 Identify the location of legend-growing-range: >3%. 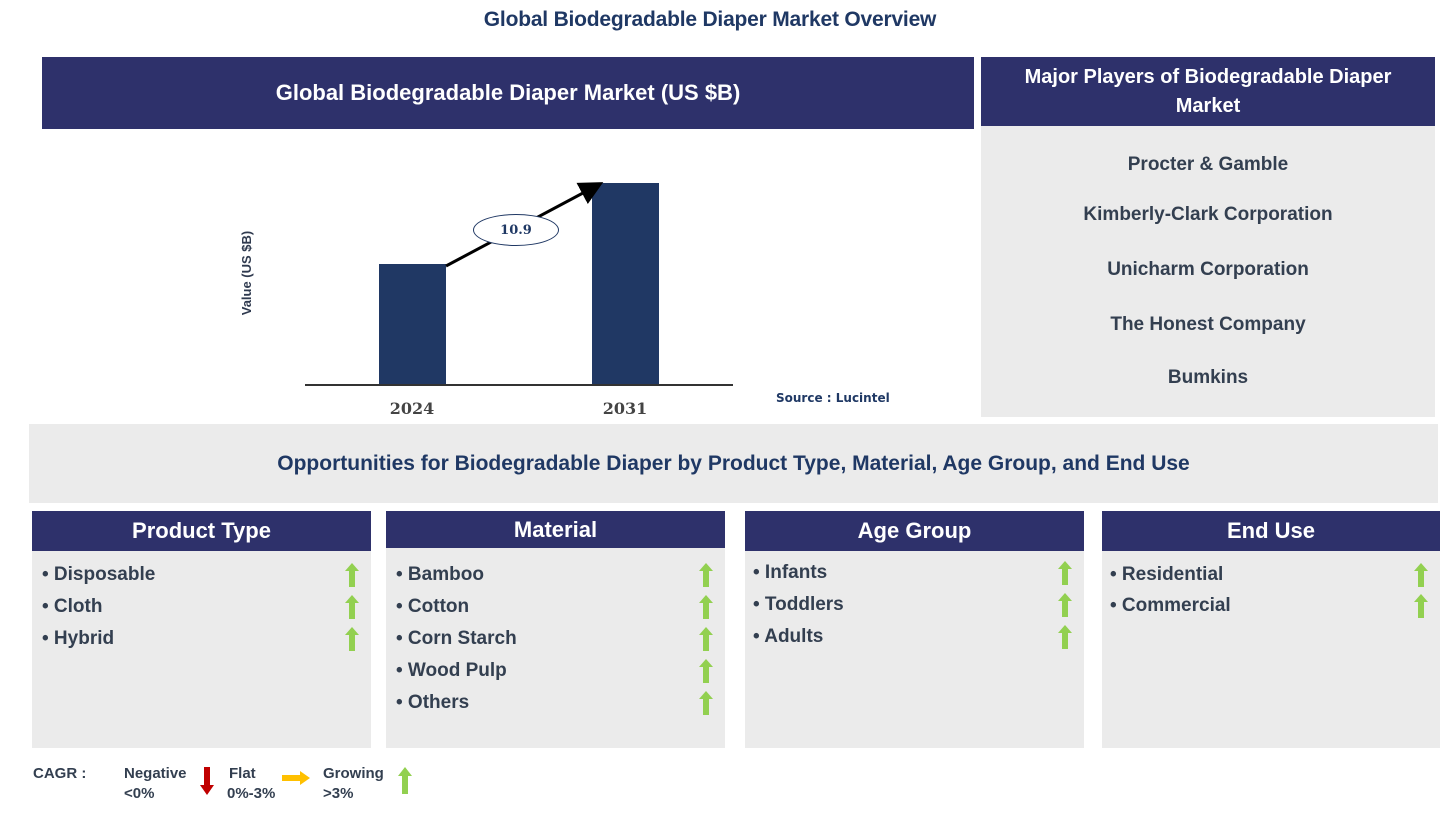
(338, 793).